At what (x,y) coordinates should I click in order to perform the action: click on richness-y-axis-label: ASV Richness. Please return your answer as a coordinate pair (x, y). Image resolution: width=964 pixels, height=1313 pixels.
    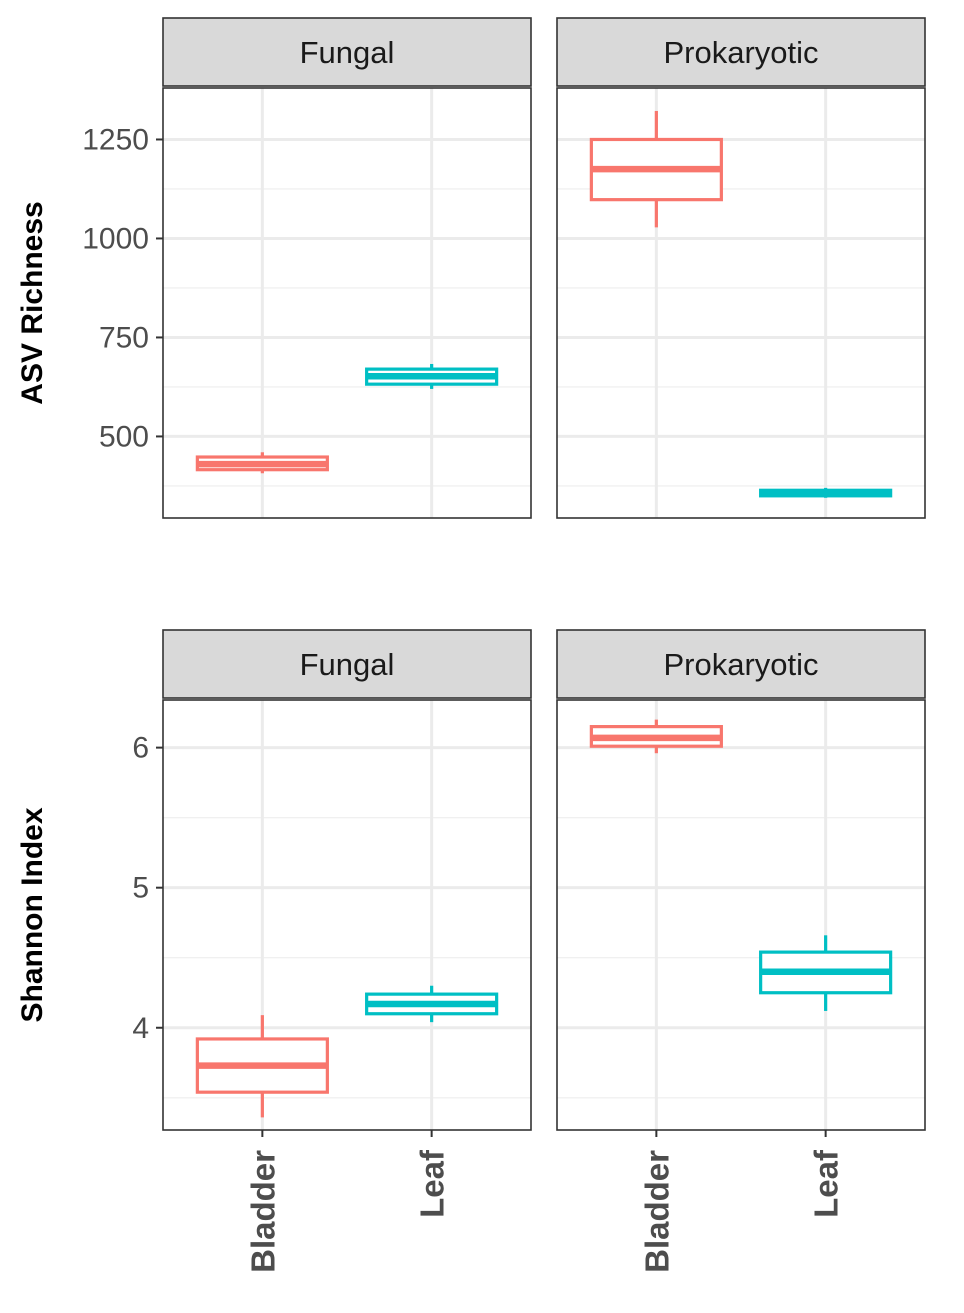
    Looking at the image, I should click on (32, 302).